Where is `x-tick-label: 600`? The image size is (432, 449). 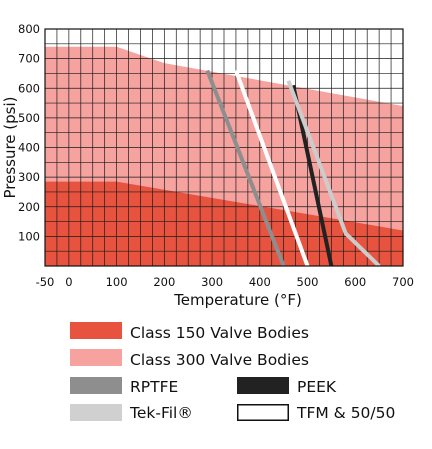
x-tick-label: 600 is located at coordinates (355, 282).